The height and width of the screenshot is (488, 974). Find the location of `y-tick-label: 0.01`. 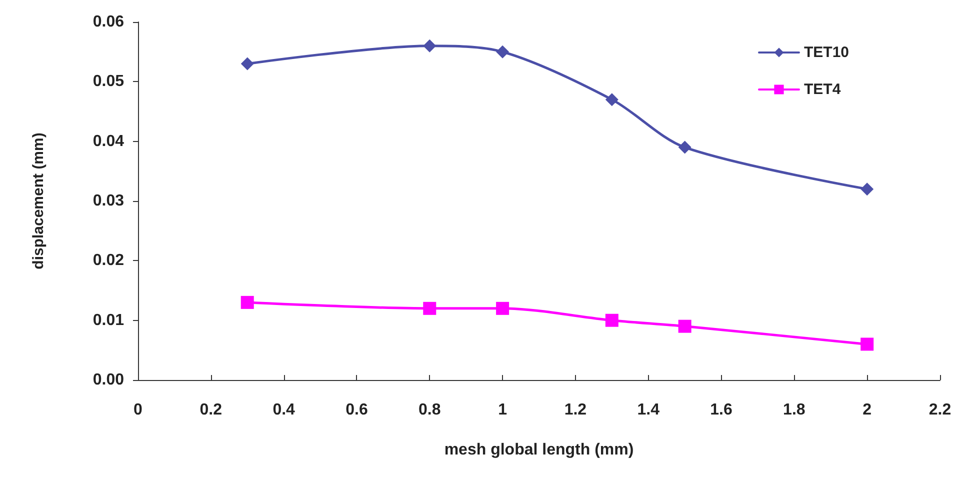

y-tick-label: 0.01 is located at coordinates (108, 320).